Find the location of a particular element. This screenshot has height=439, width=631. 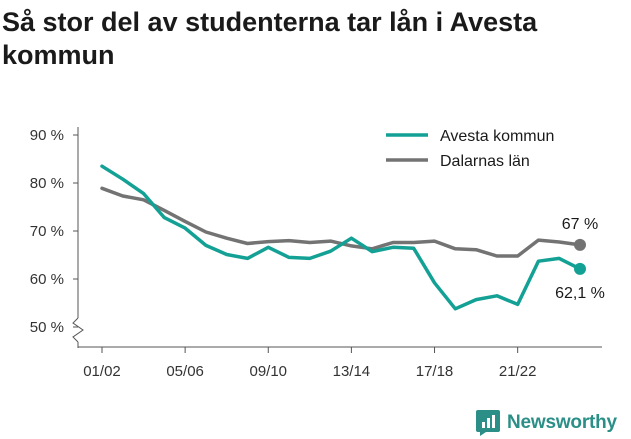

legend-label: Dalarnas län is located at coordinates (485, 161).